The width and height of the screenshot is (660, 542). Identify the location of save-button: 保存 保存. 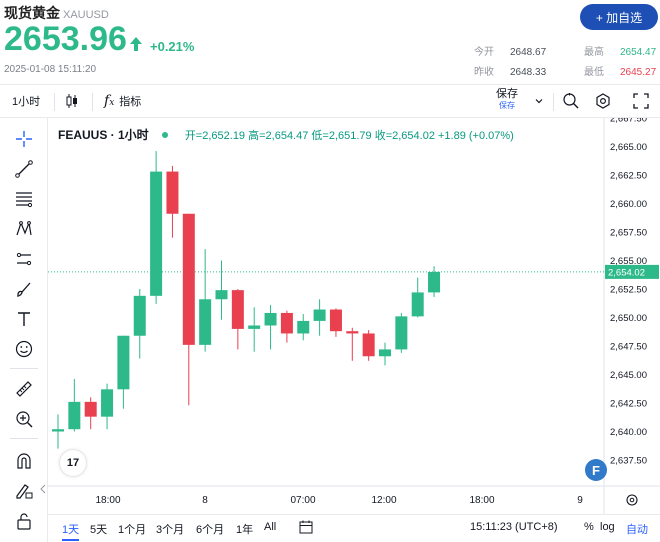
(507, 101).